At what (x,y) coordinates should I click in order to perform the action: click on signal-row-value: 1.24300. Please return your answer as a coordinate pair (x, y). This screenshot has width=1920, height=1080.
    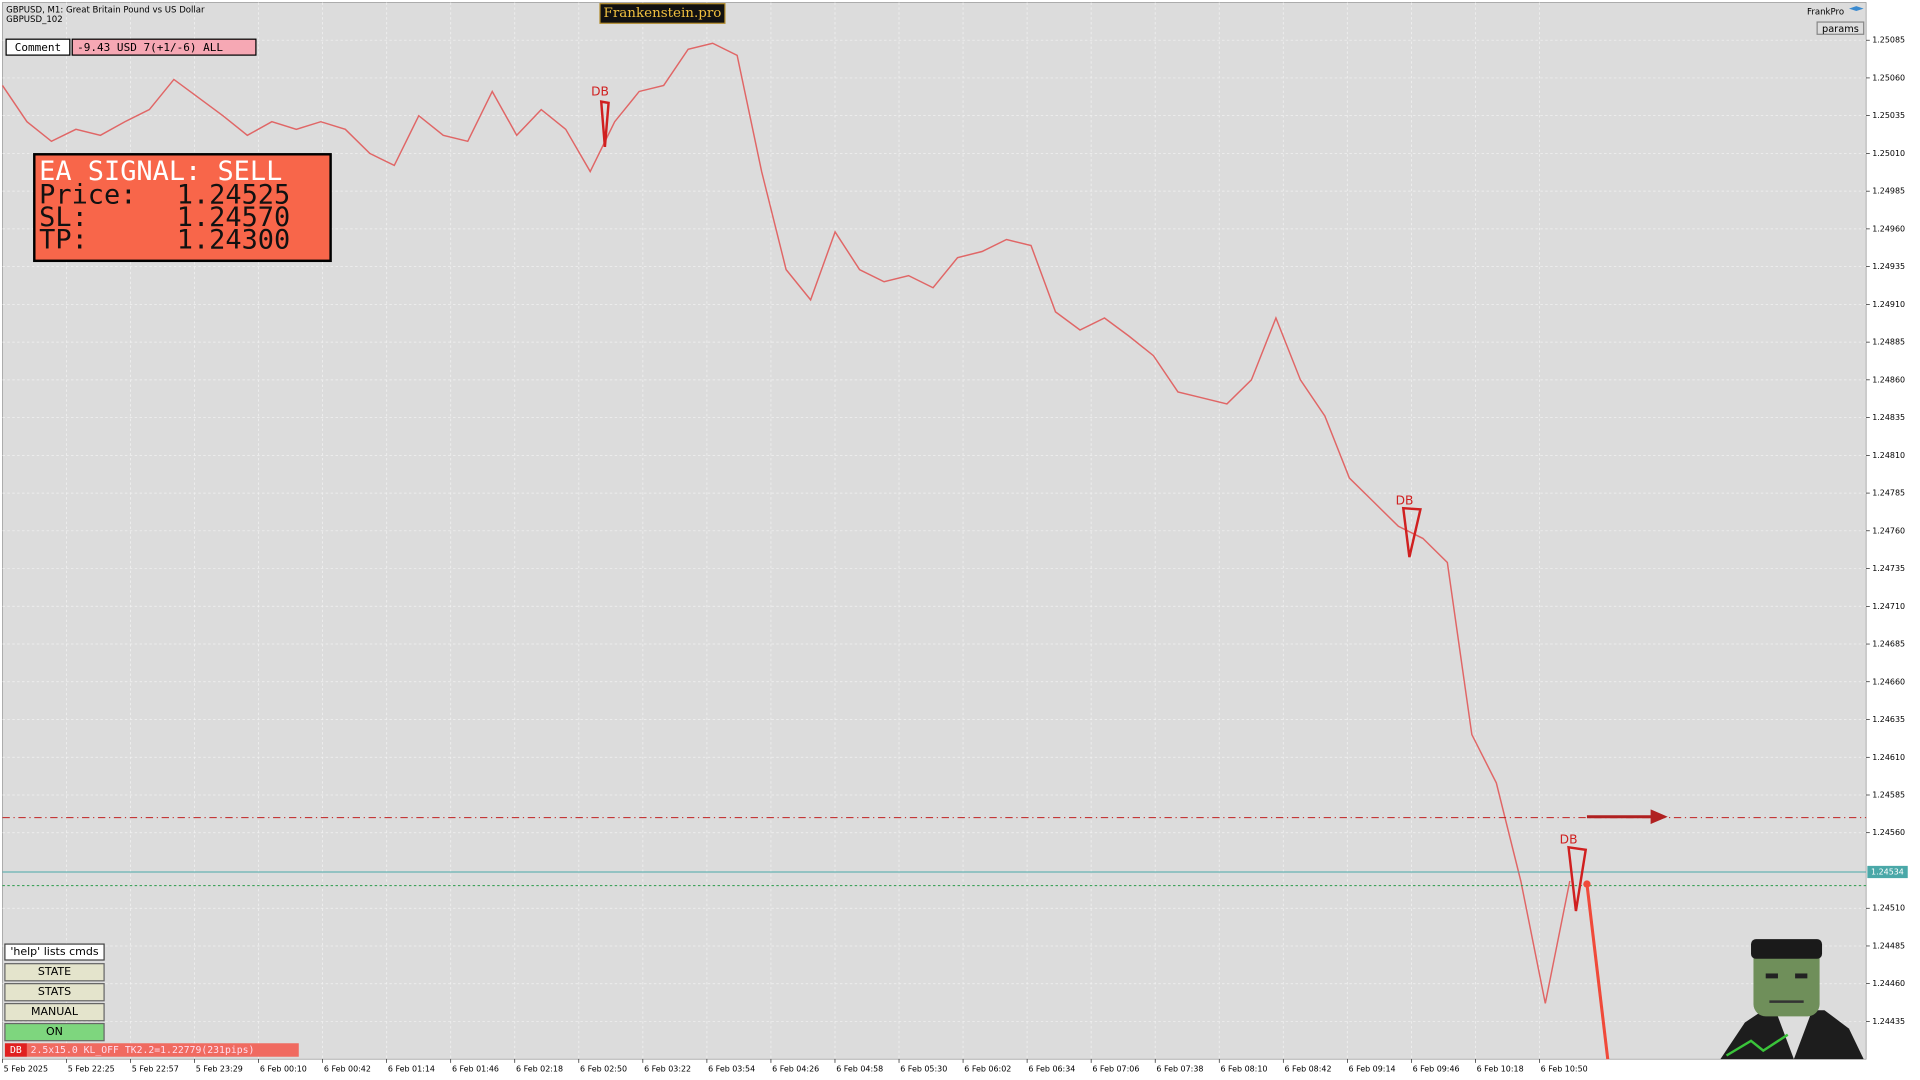
    Looking at the image, I should click on (233, 240).